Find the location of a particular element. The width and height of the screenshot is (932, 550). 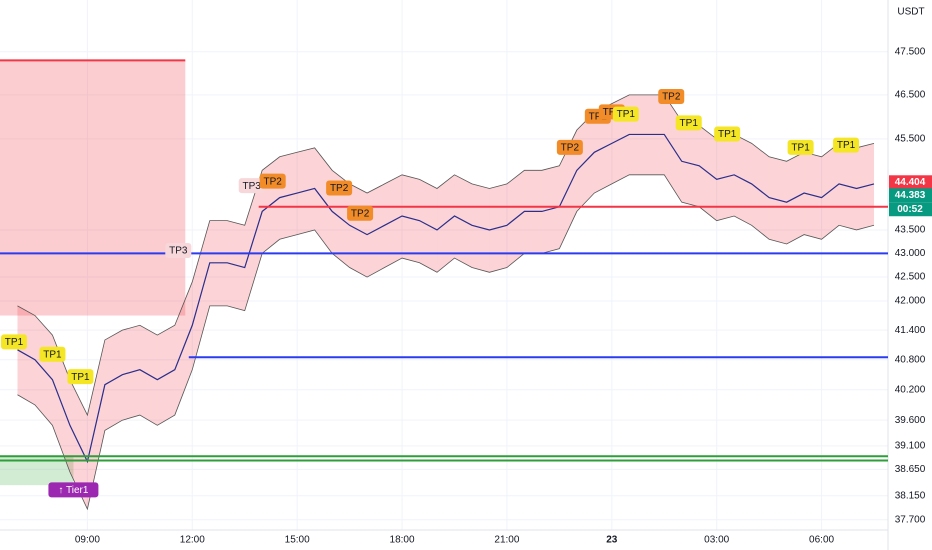

x-tick-label: 06:00 is located at coordinates (821, 540).